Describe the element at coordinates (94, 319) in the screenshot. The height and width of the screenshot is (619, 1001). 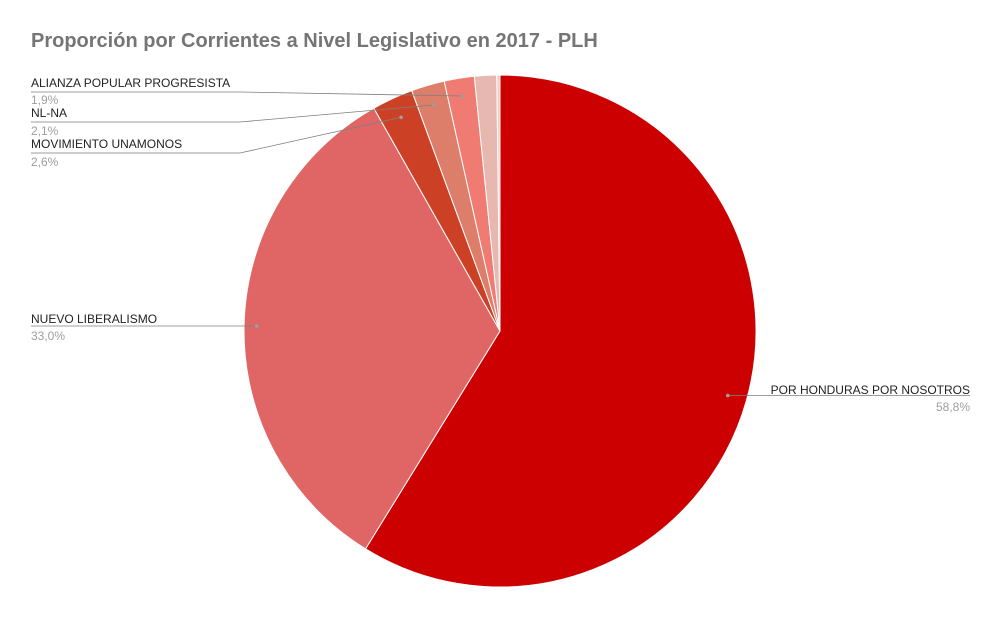
I see `slice-label-nuevo-liberalismo: NUEVO LIBERALISMO` at that location.